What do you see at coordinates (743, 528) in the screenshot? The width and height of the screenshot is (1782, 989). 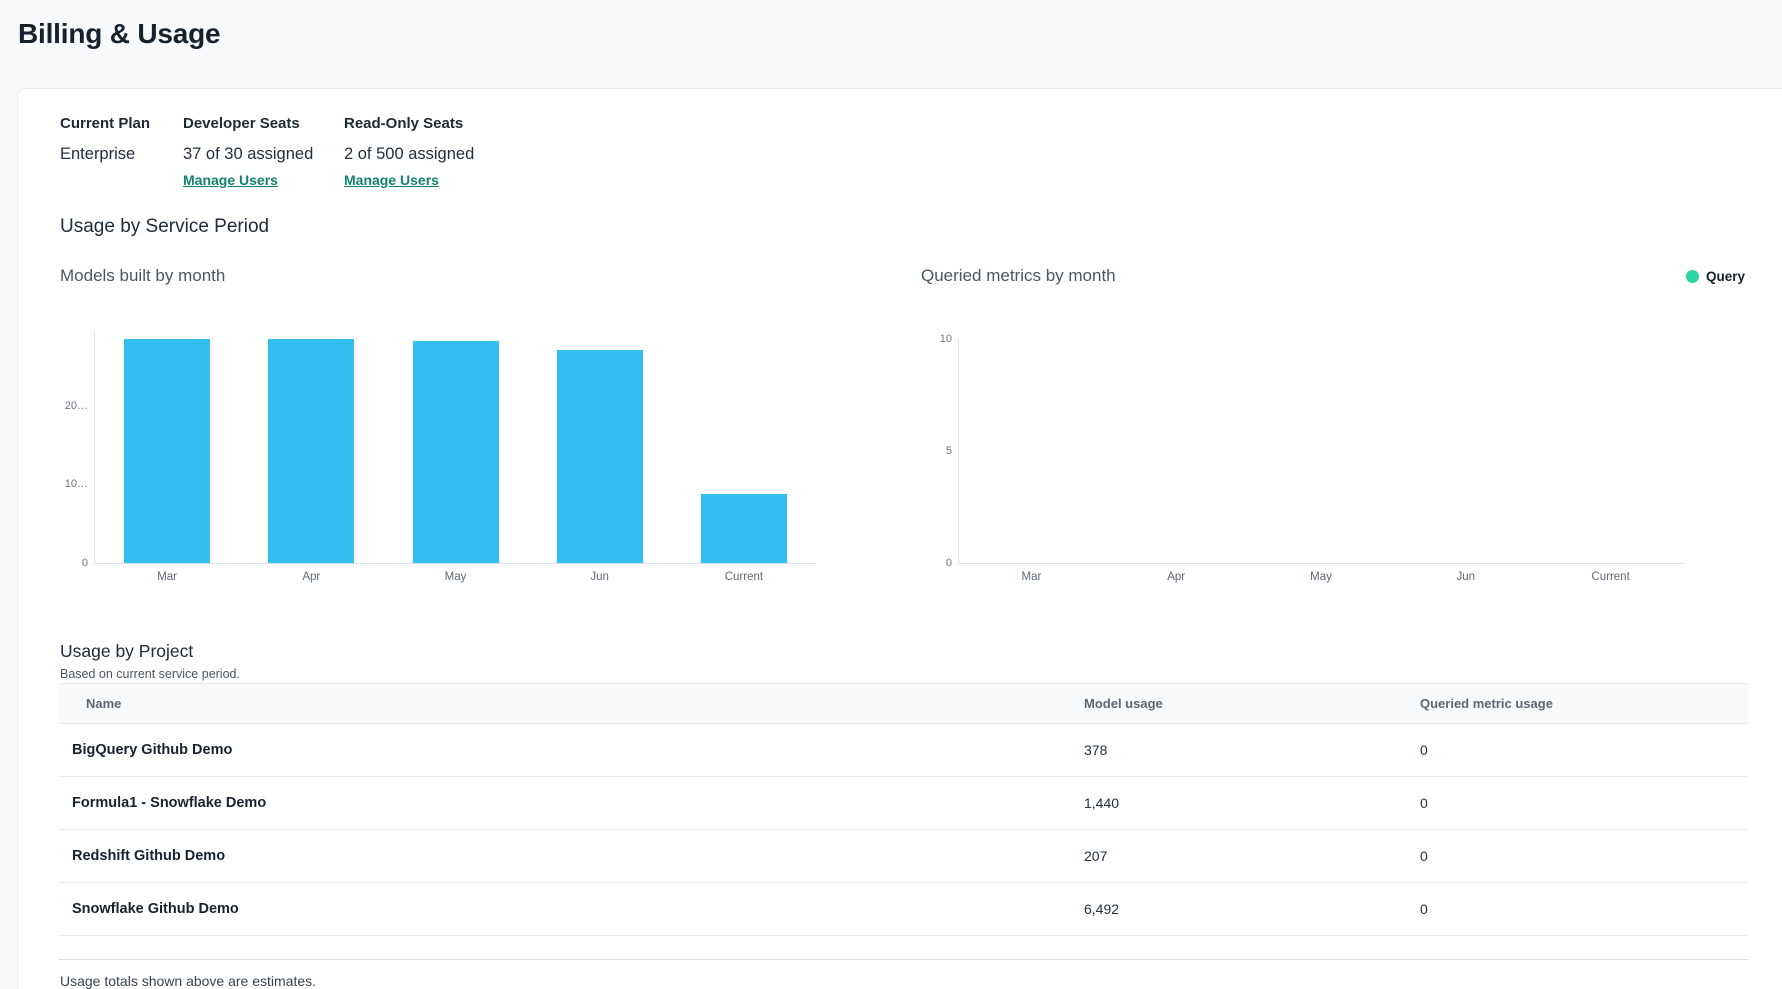 I see `bar-current` at bounding box center [743, 528].